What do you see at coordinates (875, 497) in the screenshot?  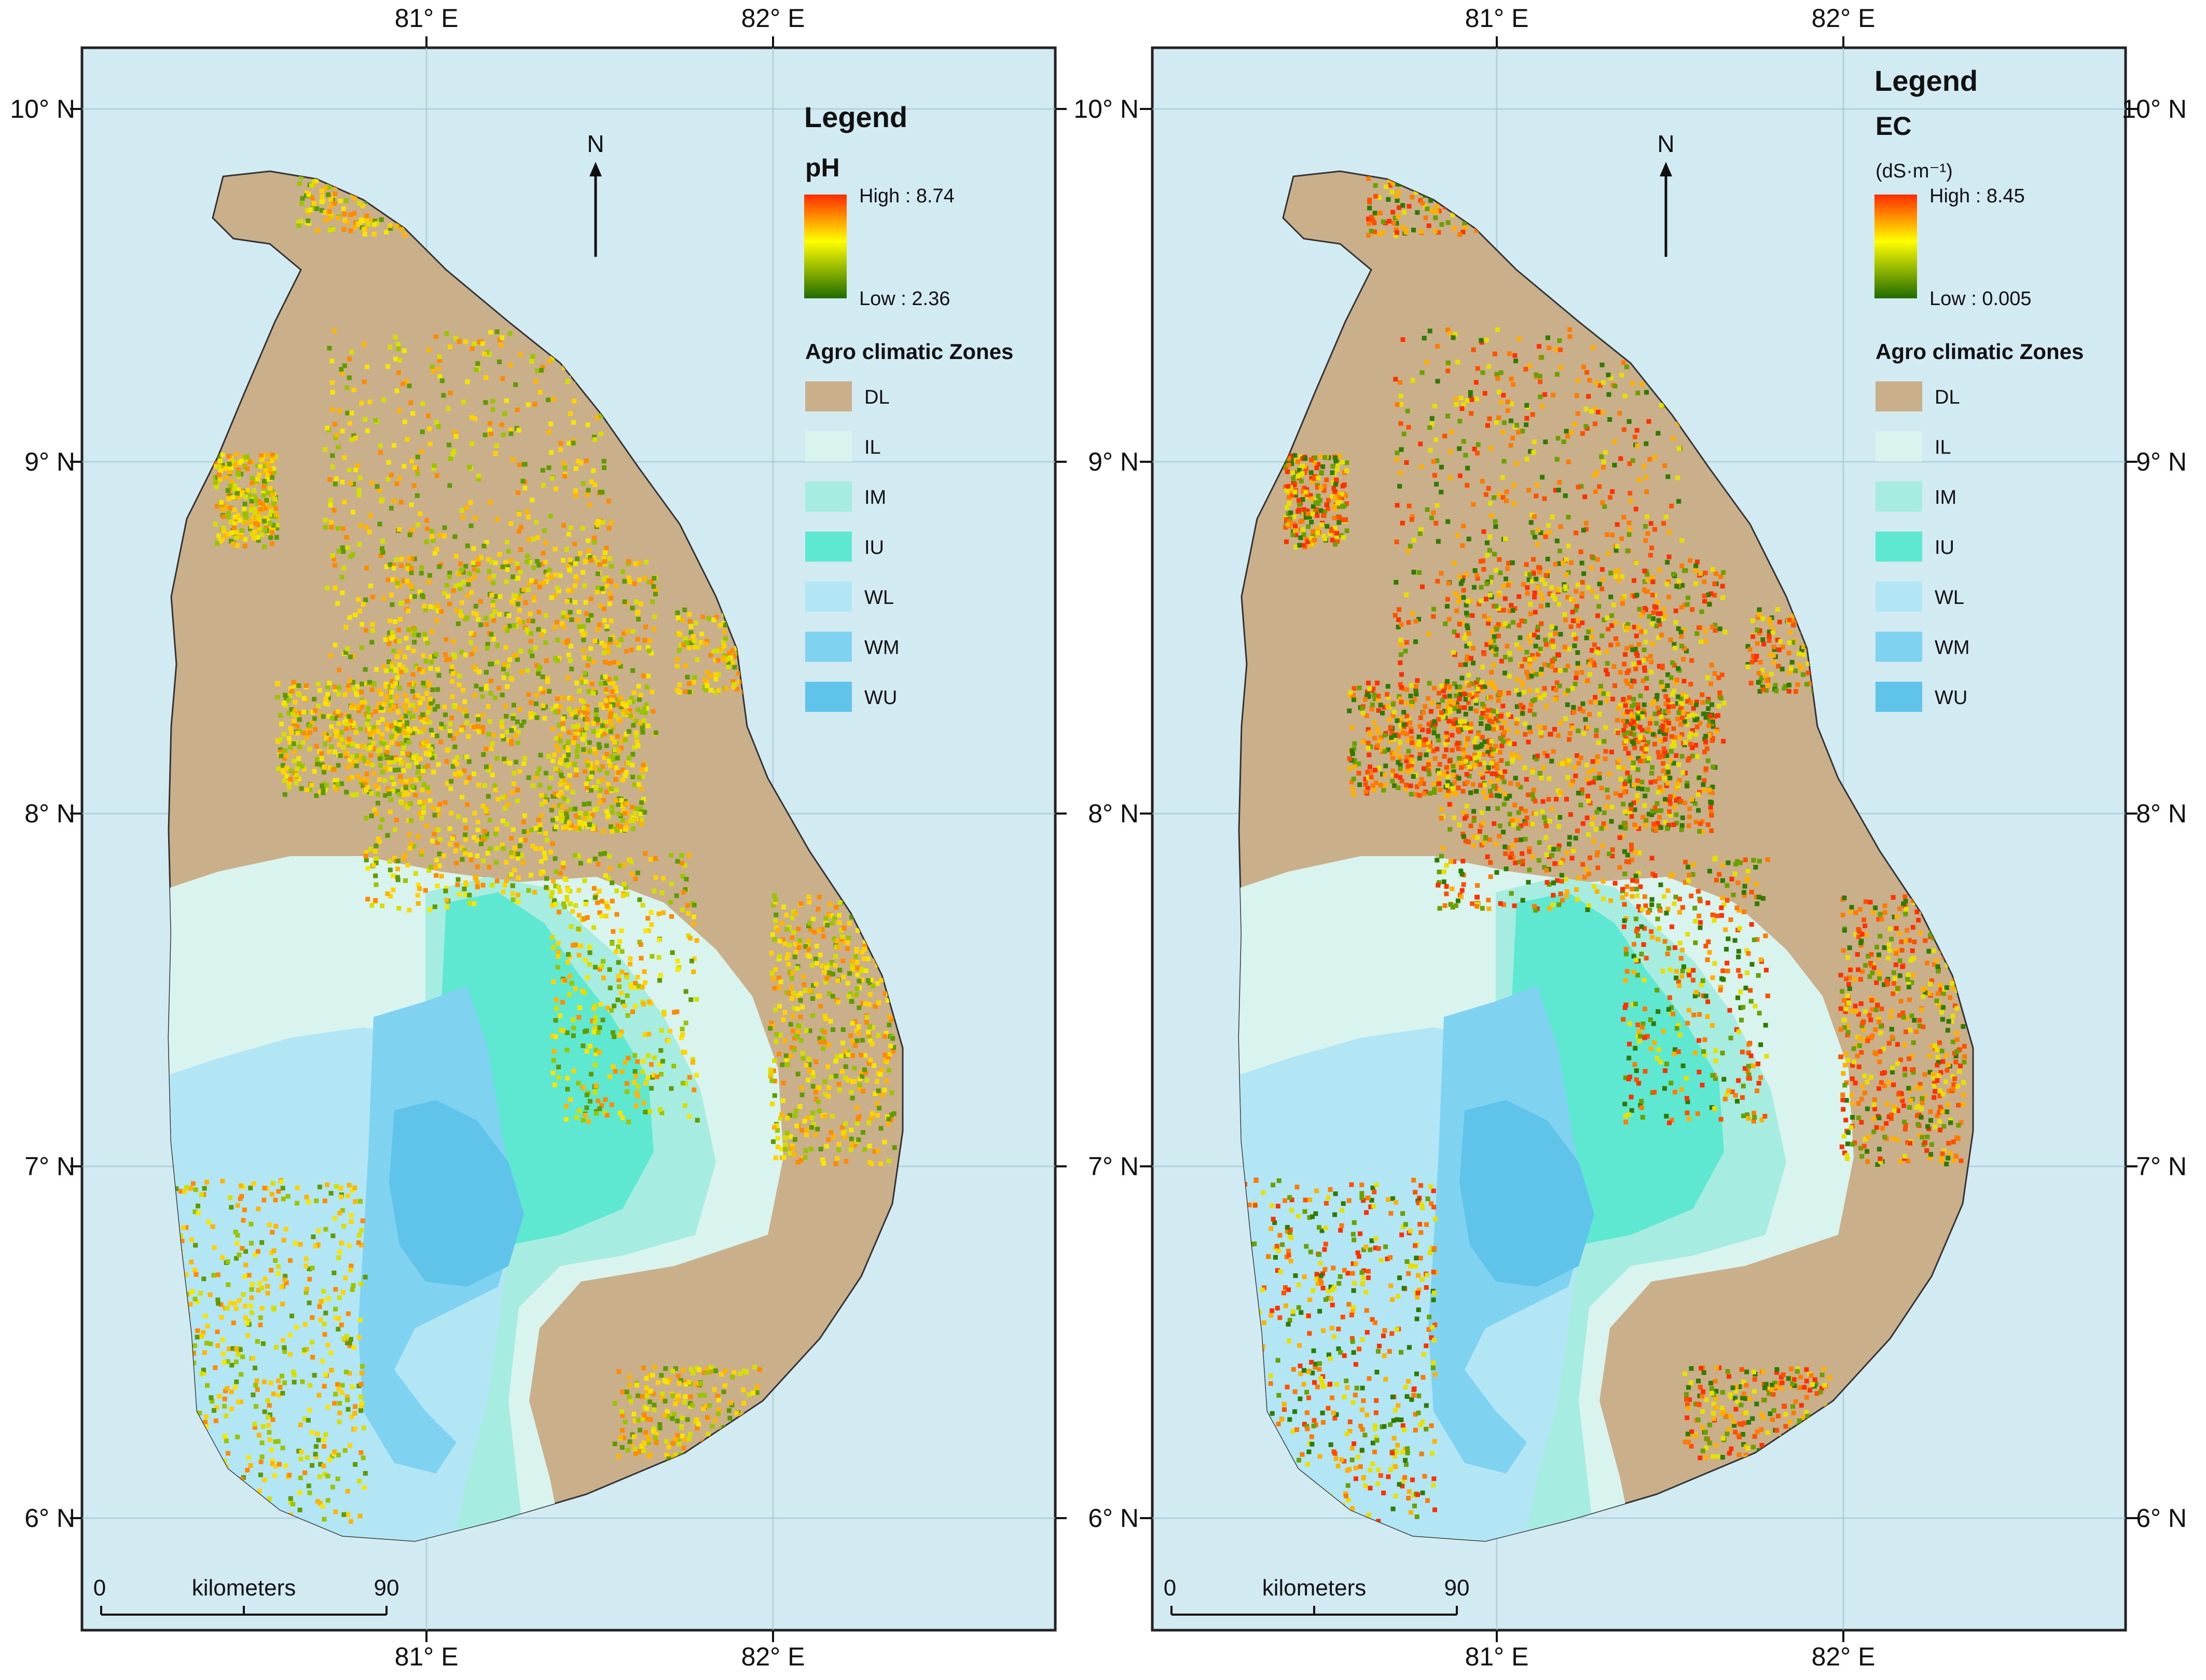 I see `legend-label-im: IM` at bounding box center [875, 497].